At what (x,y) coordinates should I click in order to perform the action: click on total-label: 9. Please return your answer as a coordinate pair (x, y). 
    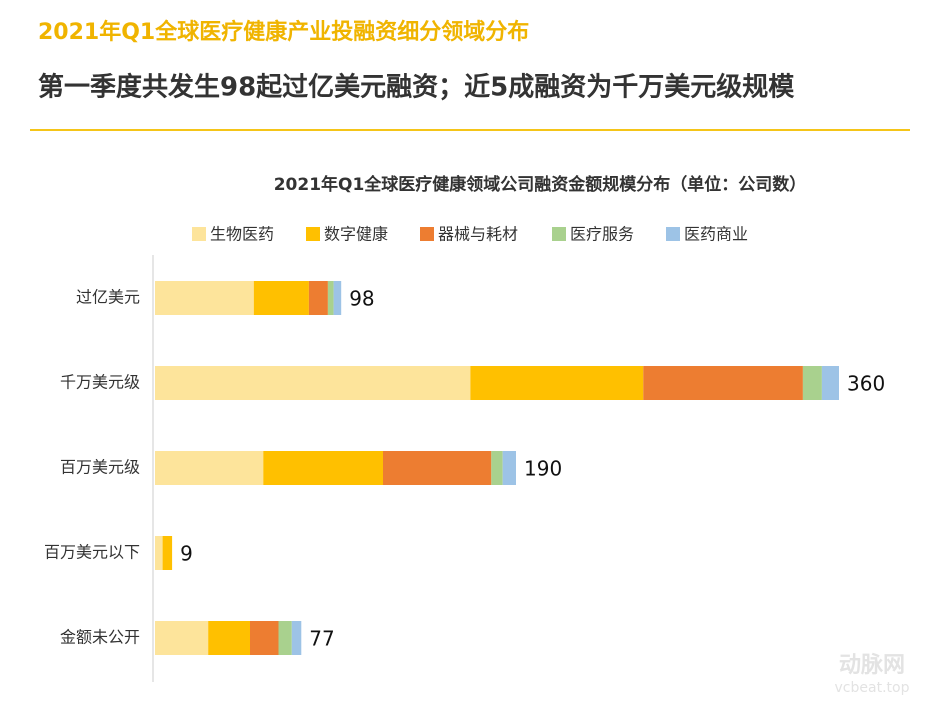
    Looking at the image, I should click on (186, 554).